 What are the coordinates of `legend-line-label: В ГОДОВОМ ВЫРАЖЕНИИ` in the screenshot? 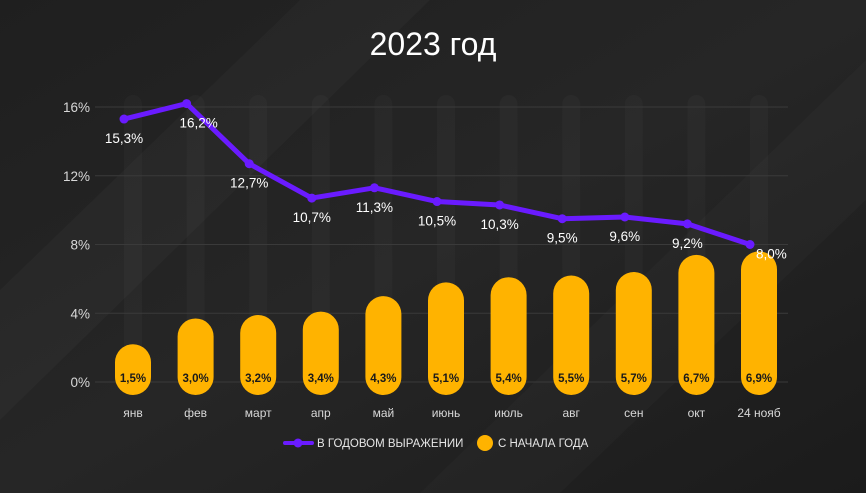 It's located at (390, 444).